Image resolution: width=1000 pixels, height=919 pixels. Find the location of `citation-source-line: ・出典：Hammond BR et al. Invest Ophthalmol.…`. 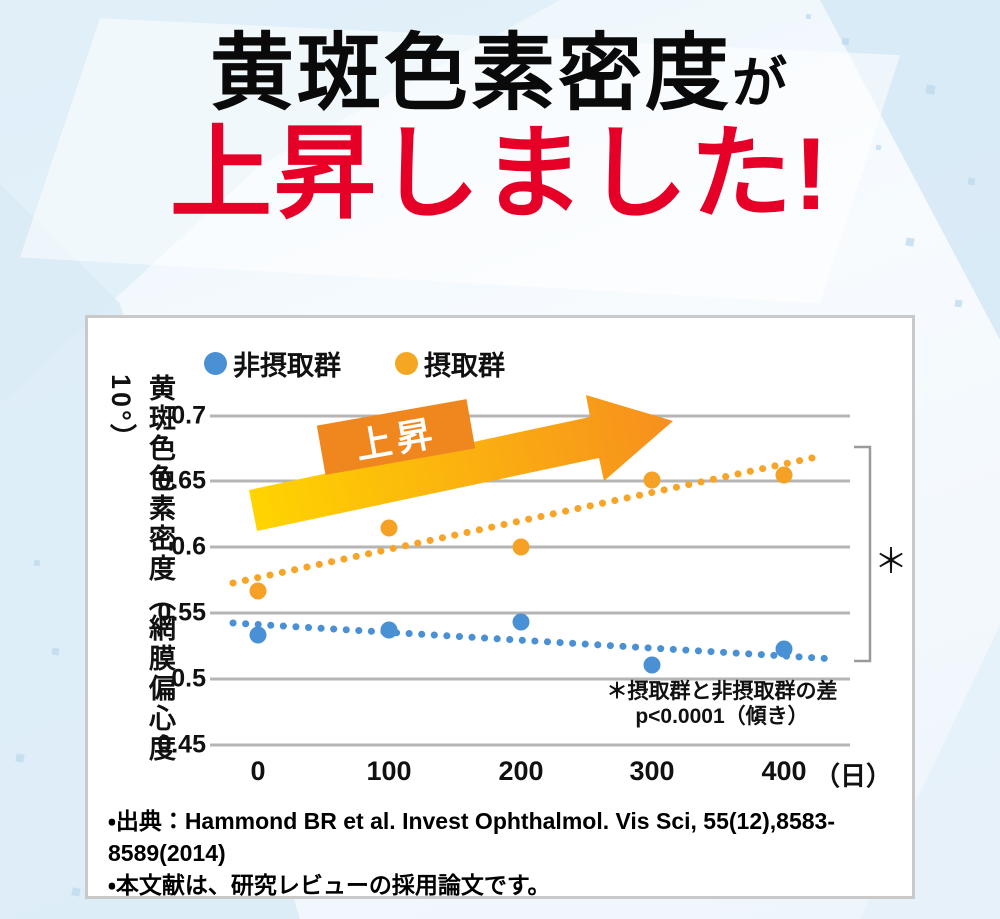

citation-source-line: ・出典：Hammond BR et al. Invest Ophthalmol.… is located at coordinates (471, 837).